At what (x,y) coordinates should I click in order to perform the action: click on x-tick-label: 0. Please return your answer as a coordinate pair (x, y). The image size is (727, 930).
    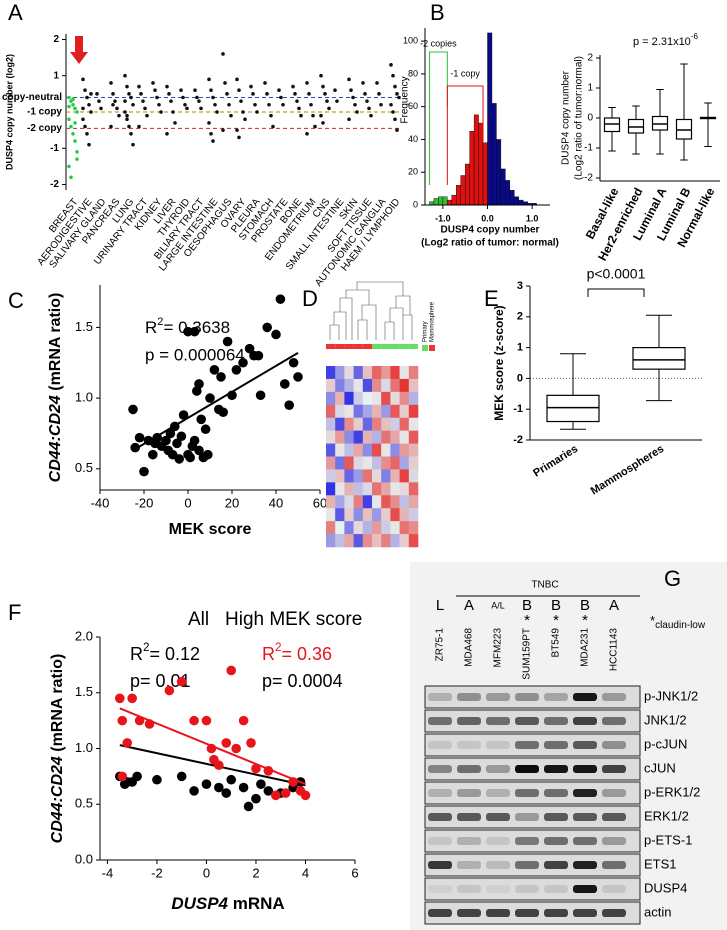
    Looking at the image, I should click on (206, 872).